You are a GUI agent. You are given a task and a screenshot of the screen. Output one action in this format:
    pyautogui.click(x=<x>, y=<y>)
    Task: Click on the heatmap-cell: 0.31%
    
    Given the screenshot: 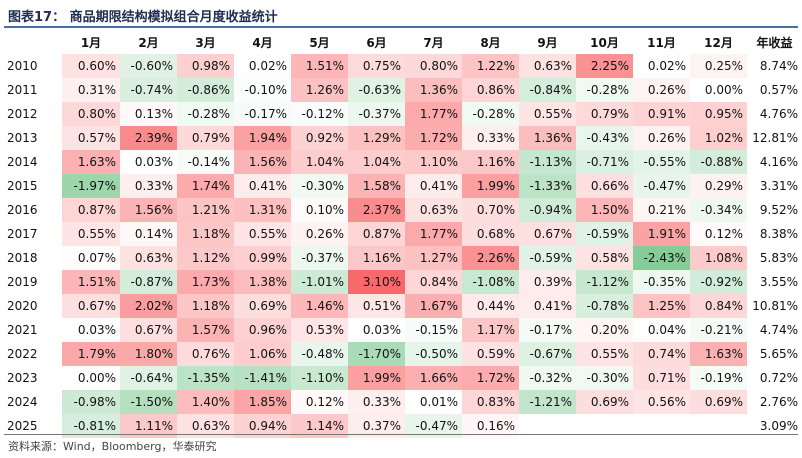 What is the action you would take?
    pyautogui.click(x=91, y=90)
    